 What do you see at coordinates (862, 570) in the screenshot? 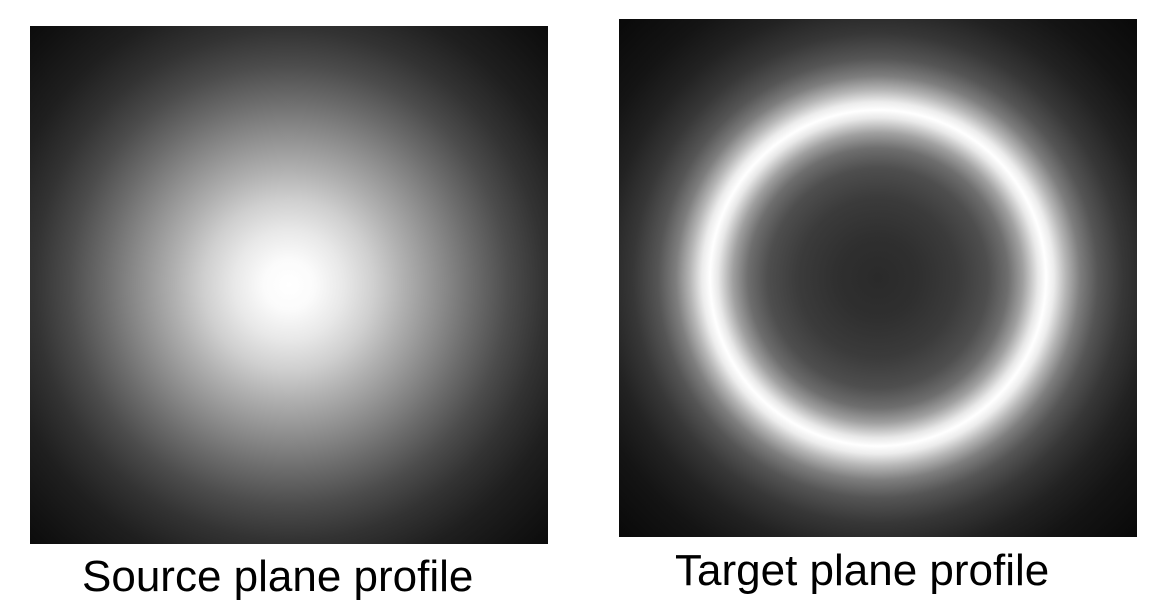
I see `target-plane-caption: Target plane profile` at bounding box center [862, 570].